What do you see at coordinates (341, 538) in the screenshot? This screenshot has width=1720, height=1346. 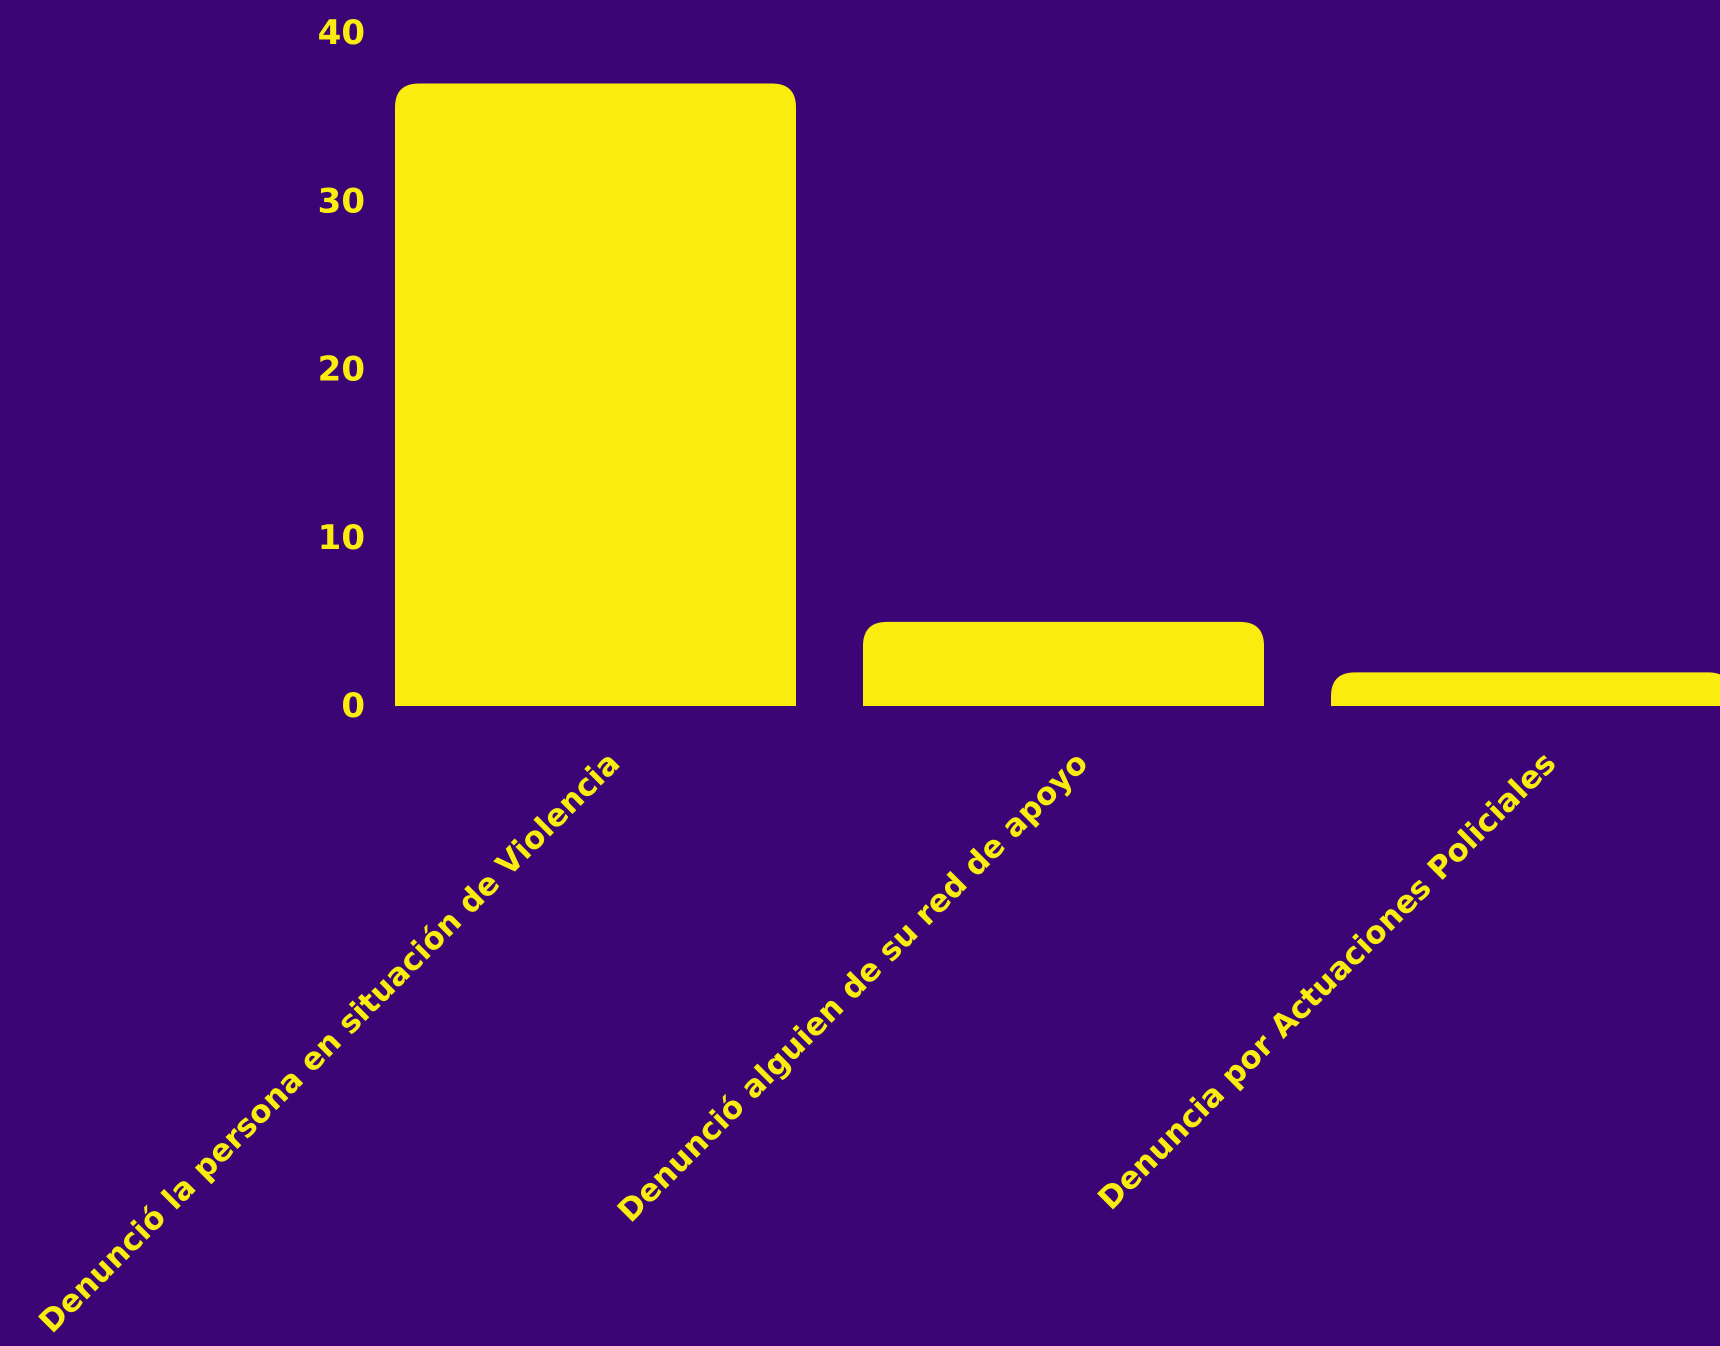 I see `y-tick-label: 10` at bounding box center [341, 538].